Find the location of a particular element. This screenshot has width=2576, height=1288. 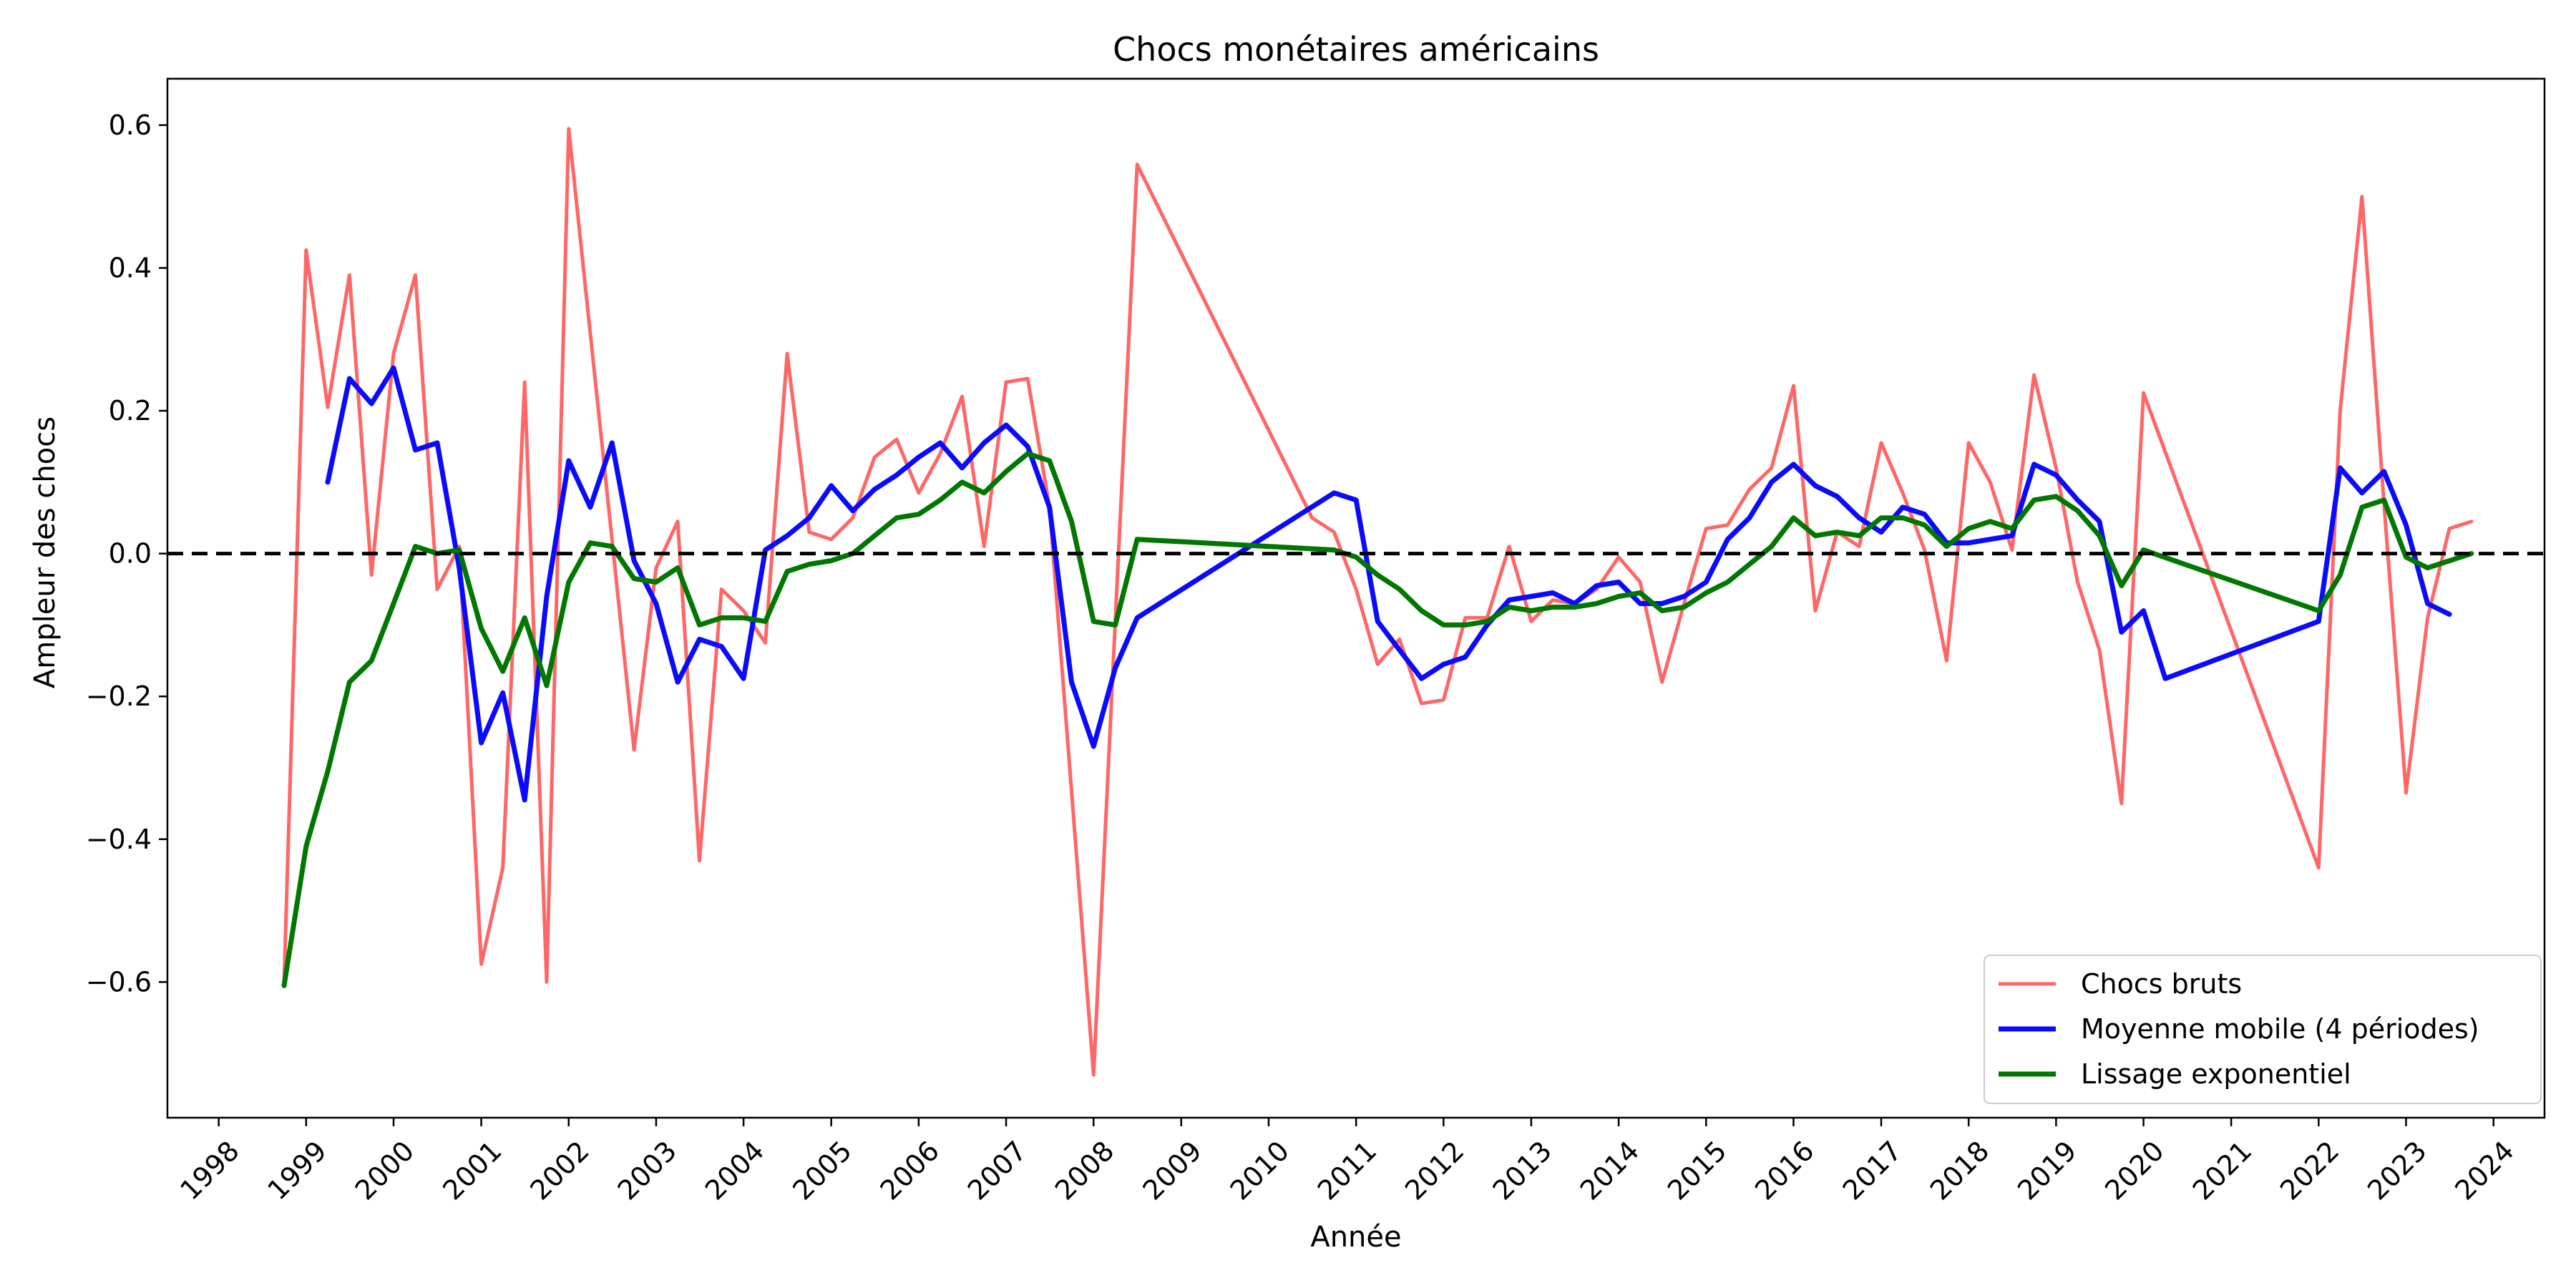

x-tick-label: 2017 is located at coordinates (1872, 1170).